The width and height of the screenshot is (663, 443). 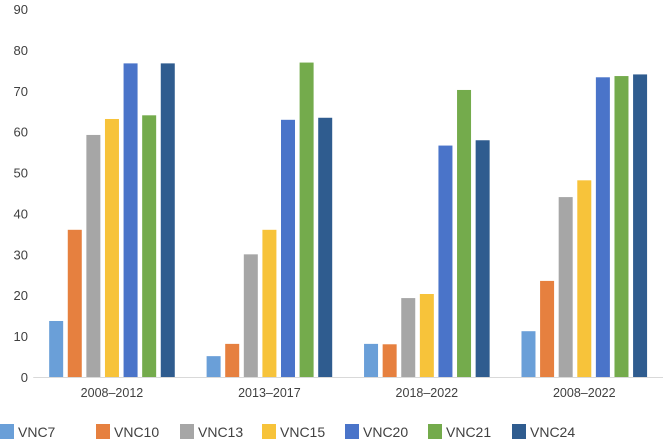 What do you see at coordinates (21, 336) in the screenshot?
I see `y-tick-label-10: 10` at bounding box center [21, 336].